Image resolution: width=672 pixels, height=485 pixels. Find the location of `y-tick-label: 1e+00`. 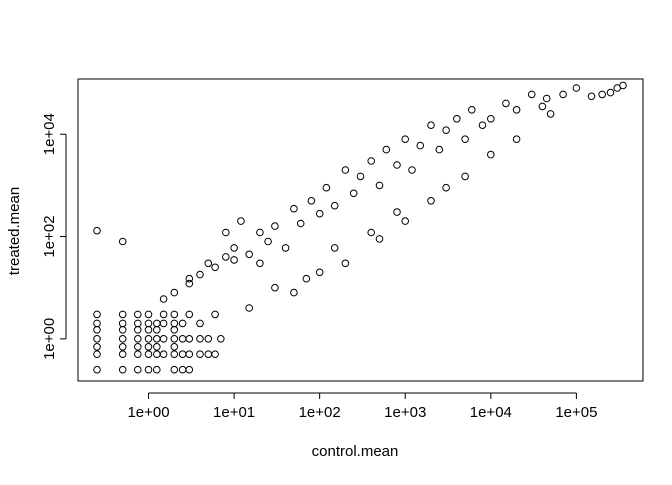

y-tick-label: 1e+00 is located at coordinates (49, 339).